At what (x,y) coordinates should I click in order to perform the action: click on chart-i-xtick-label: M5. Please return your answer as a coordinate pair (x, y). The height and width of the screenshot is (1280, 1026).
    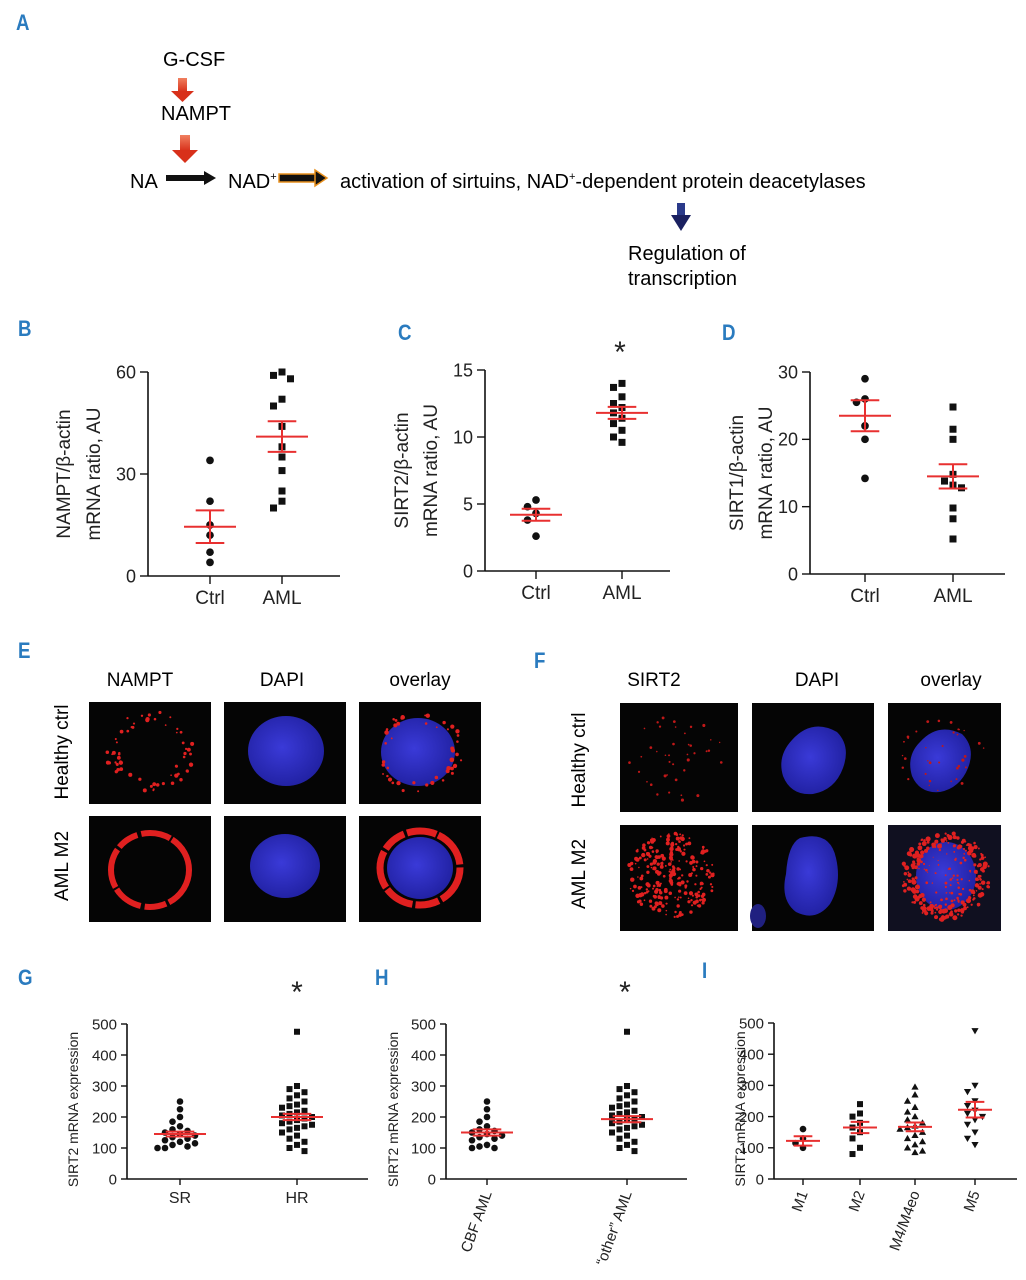
    Looking at the image, I should click on (972, 1201).